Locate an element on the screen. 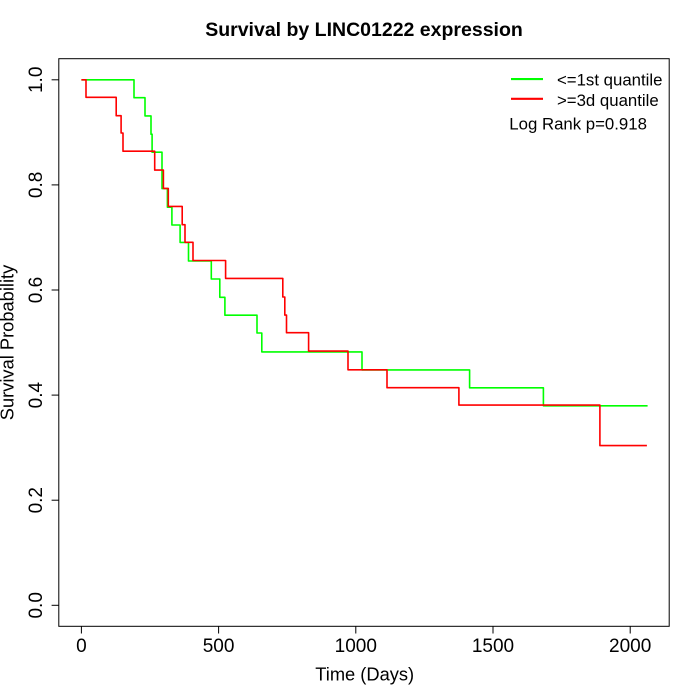 Image resolution: width=700 pixels, height=700 pixels. svg-text: 0.4 is located at coordinates (36, 394).